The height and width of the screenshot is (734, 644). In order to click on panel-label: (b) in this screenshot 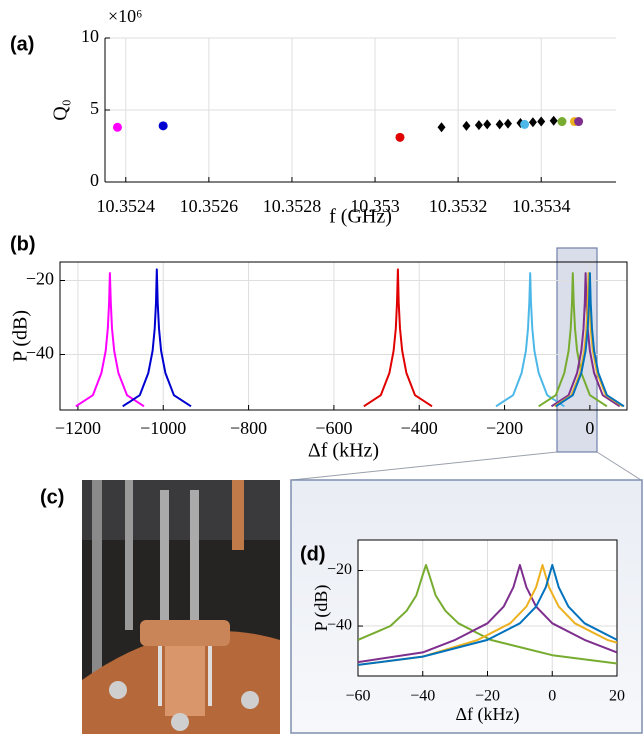, I will do `click(23, 244)`.